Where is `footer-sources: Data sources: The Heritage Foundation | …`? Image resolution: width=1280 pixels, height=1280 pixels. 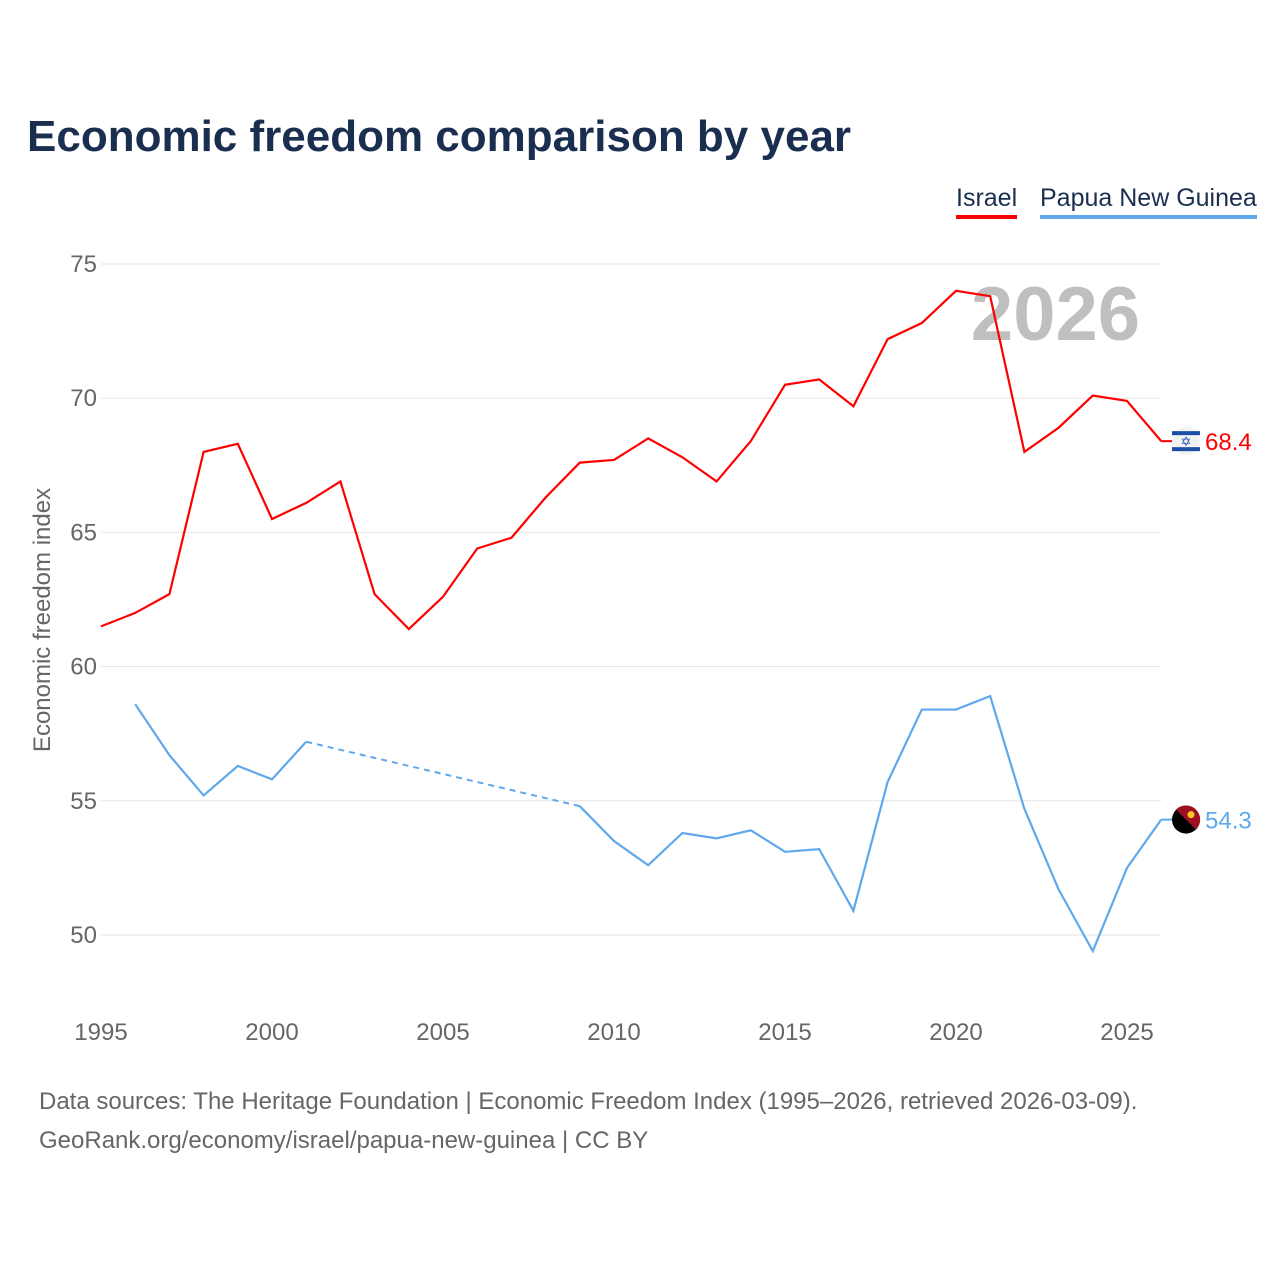
footer-sources: Data sources: The Heritage Foundation | … is located at coordinates (588, 1101).